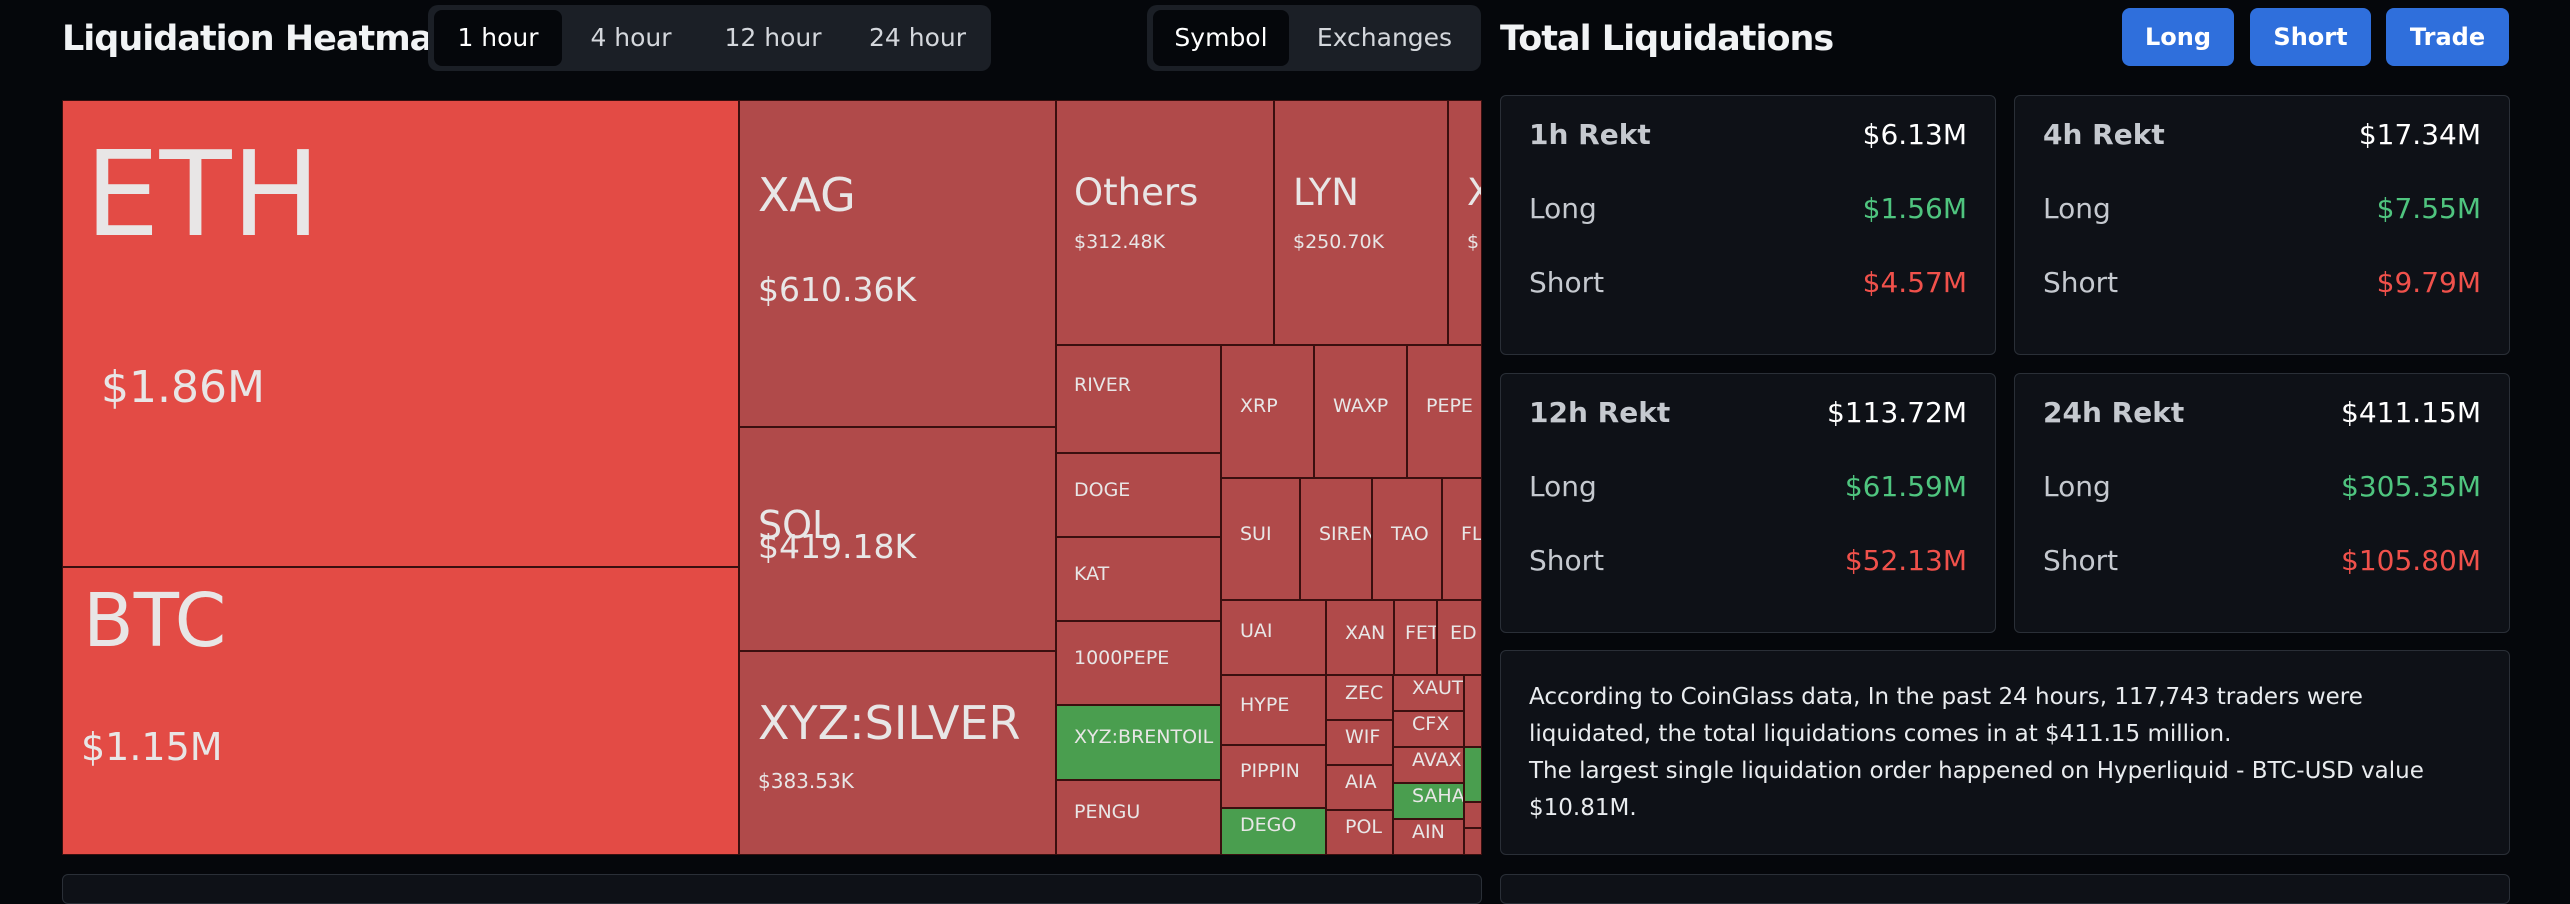 Image resolution: width=2570 pixels, height=904 pixels. I want to click on heatmap-cell-symbol: SAHARA, so click(1438, 795).